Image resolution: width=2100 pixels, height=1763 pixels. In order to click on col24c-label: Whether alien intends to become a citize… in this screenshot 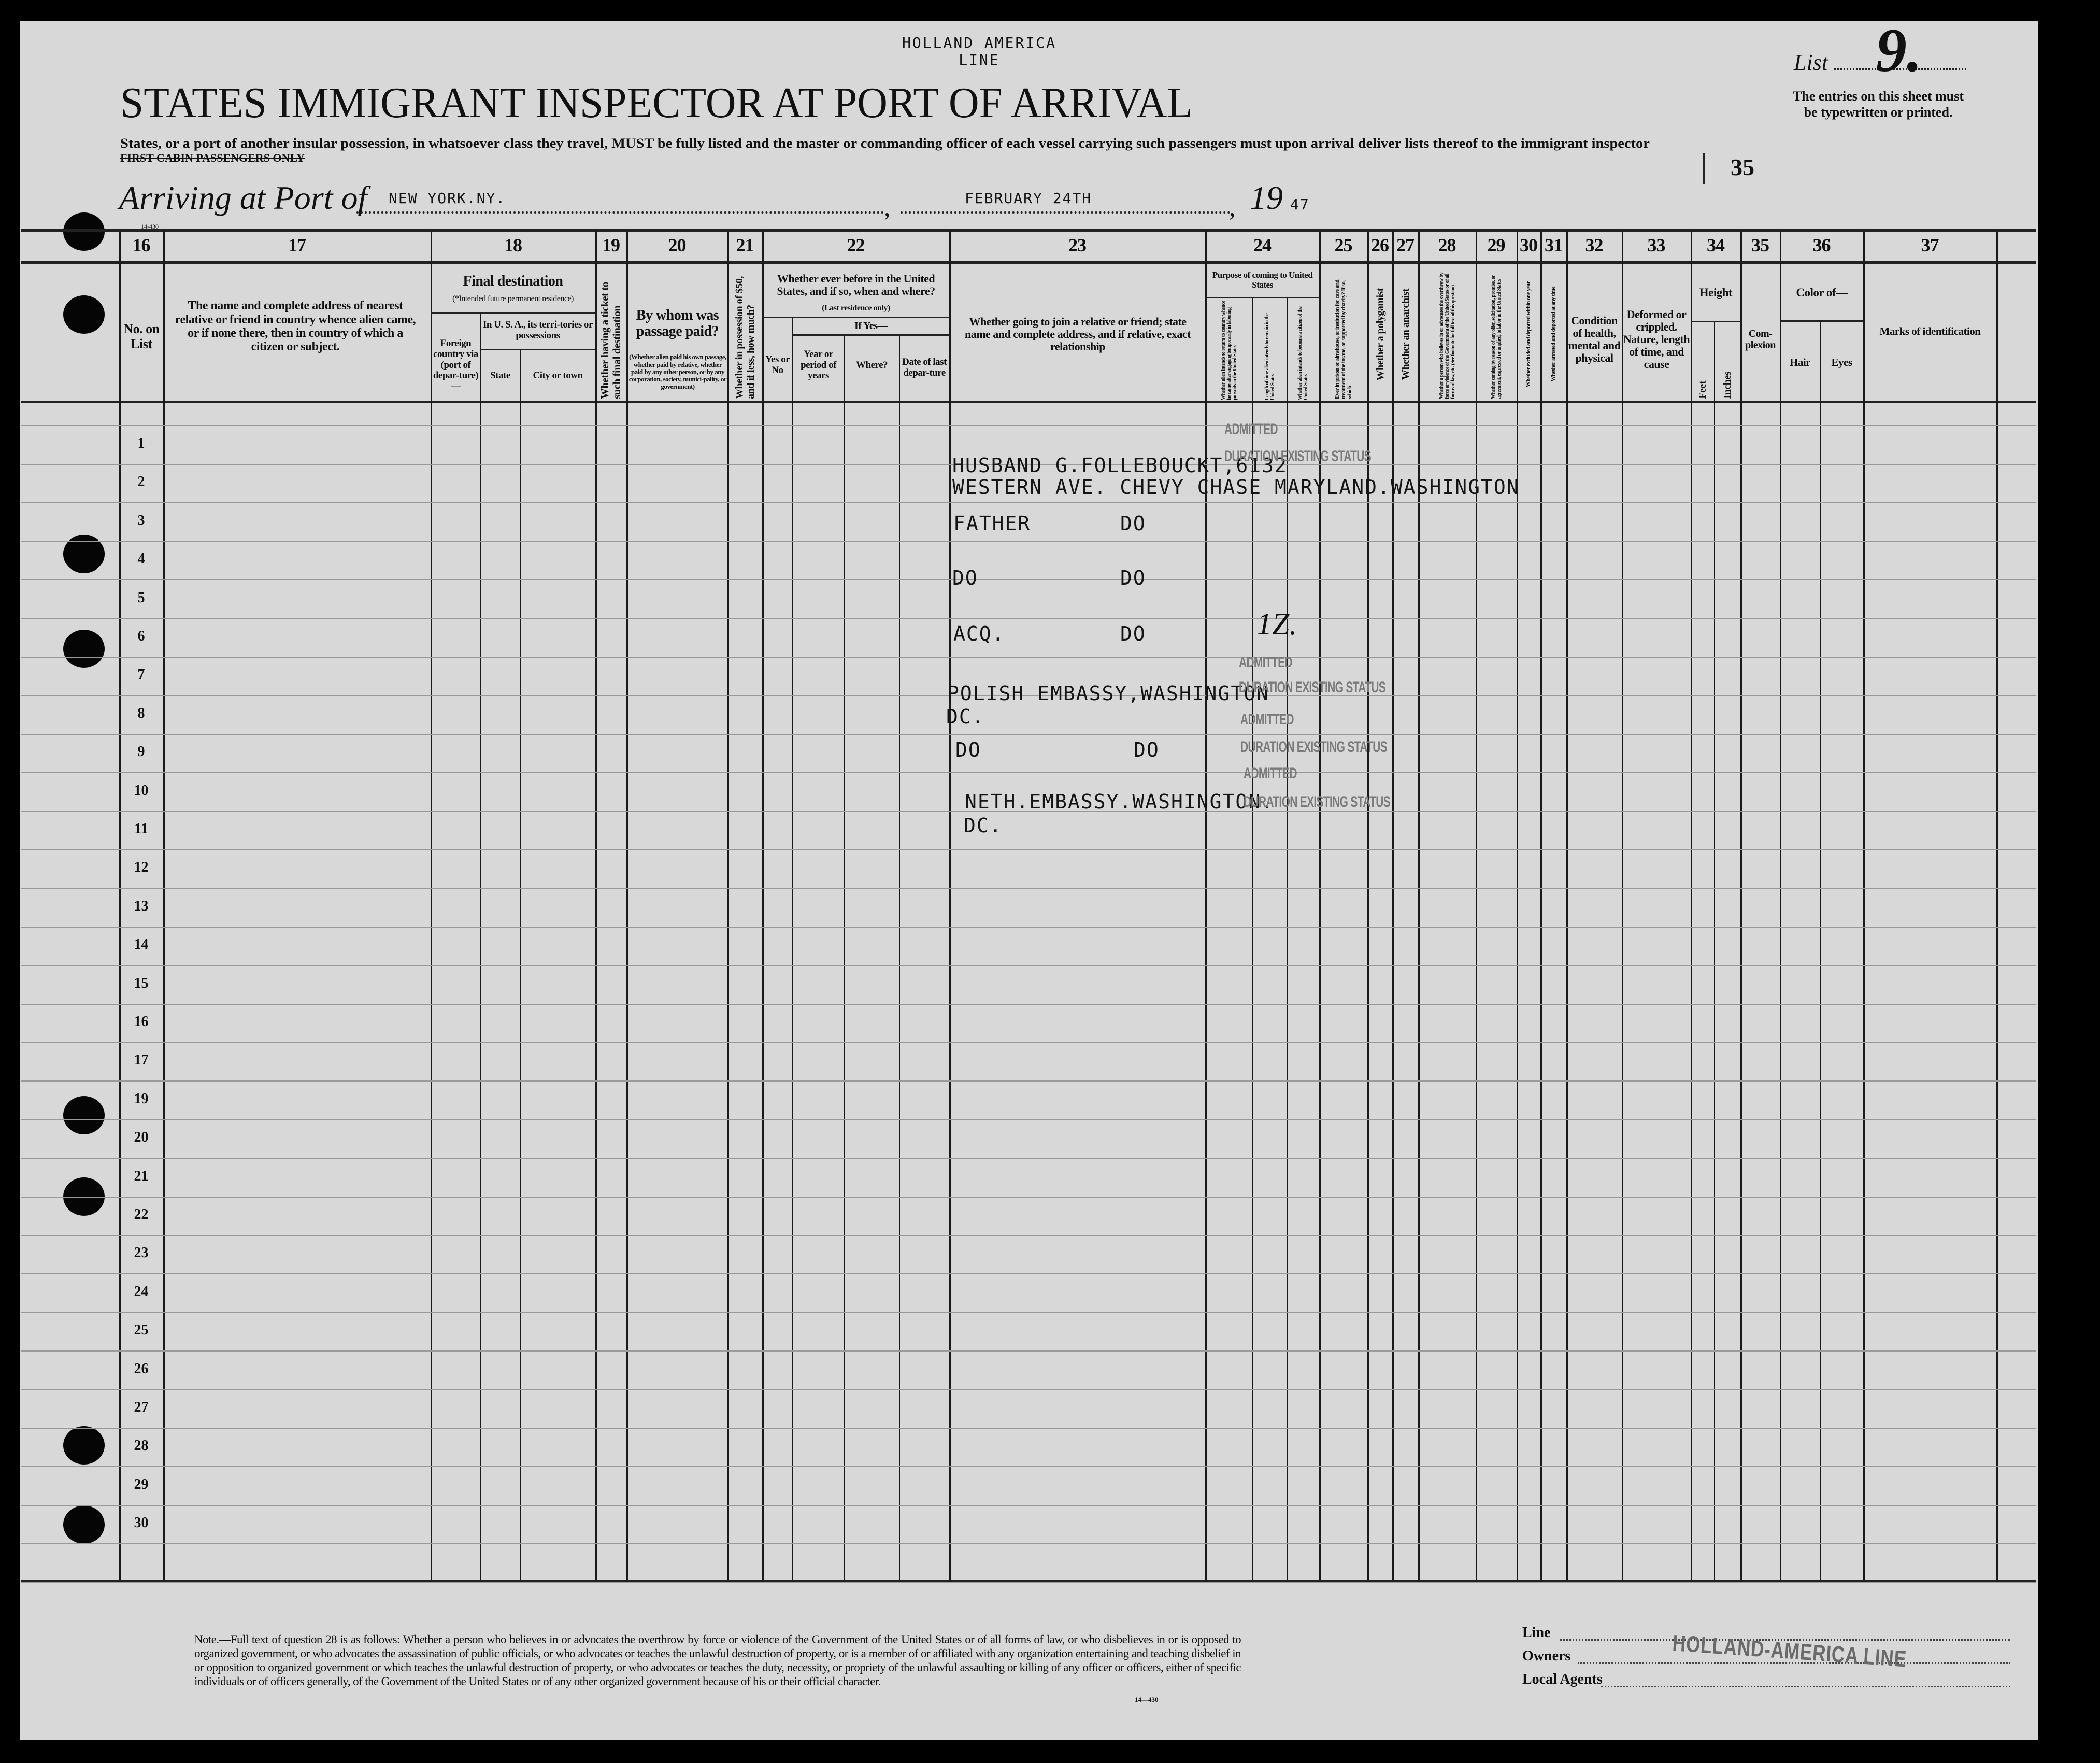, I will do `click(1303, 353)`.